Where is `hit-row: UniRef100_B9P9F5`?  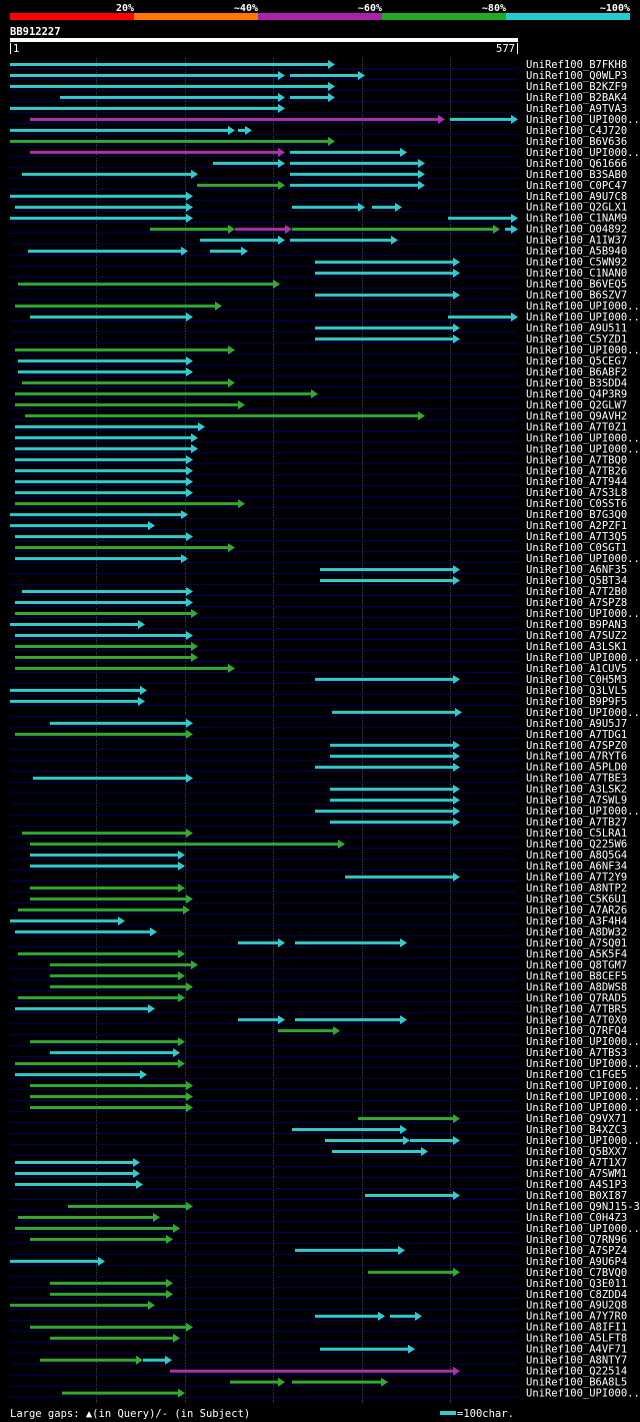 hit-row: UniRef100_B9P9F5 is located at coordinates (318, 702).